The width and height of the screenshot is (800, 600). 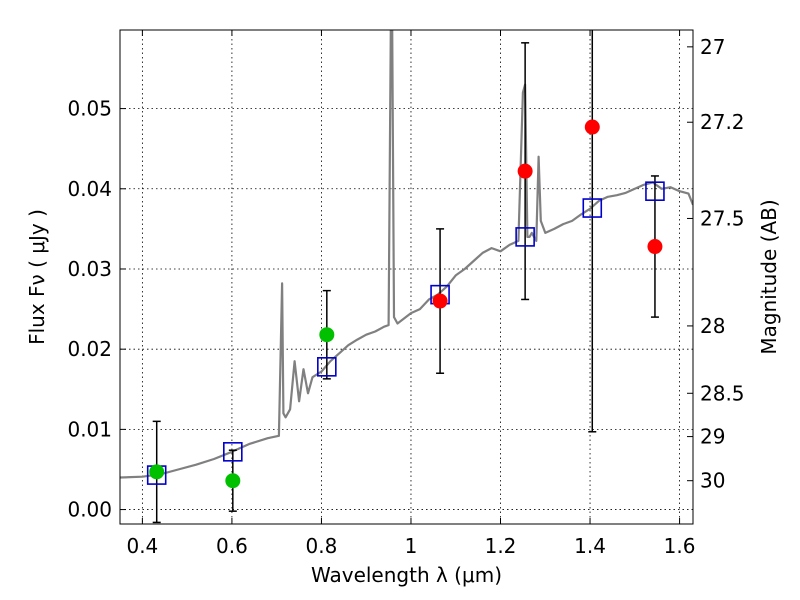 I want to click on y-tick-label: 0.05, so click(x=89, y=109).